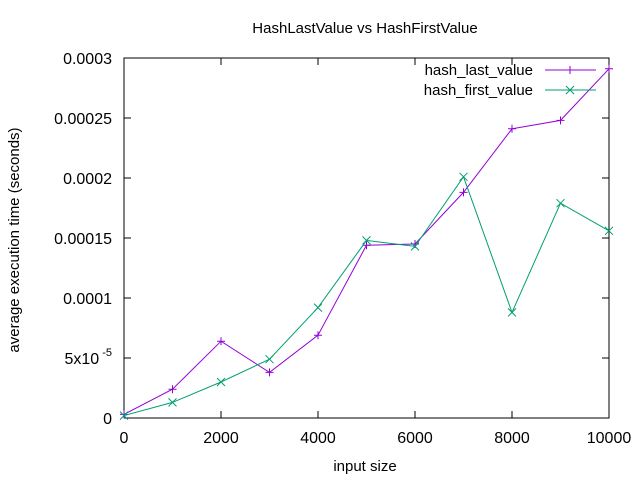  Describe the element at coordinates (14, 239) in the screenshot. I see `y-axis-label: average execution time (seconds)` at that location.